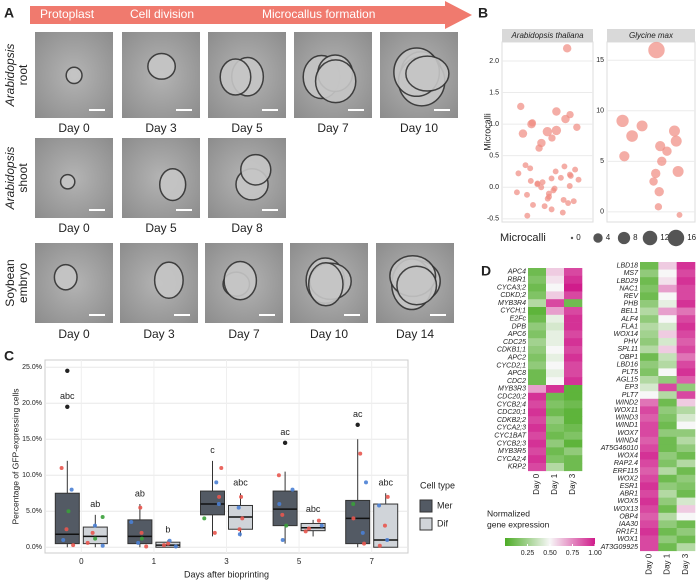  What do you see at coordinates (511, 428) in the screenshot?
I see `gene-label: CYCA2;3` at bounding box center [511, 428].